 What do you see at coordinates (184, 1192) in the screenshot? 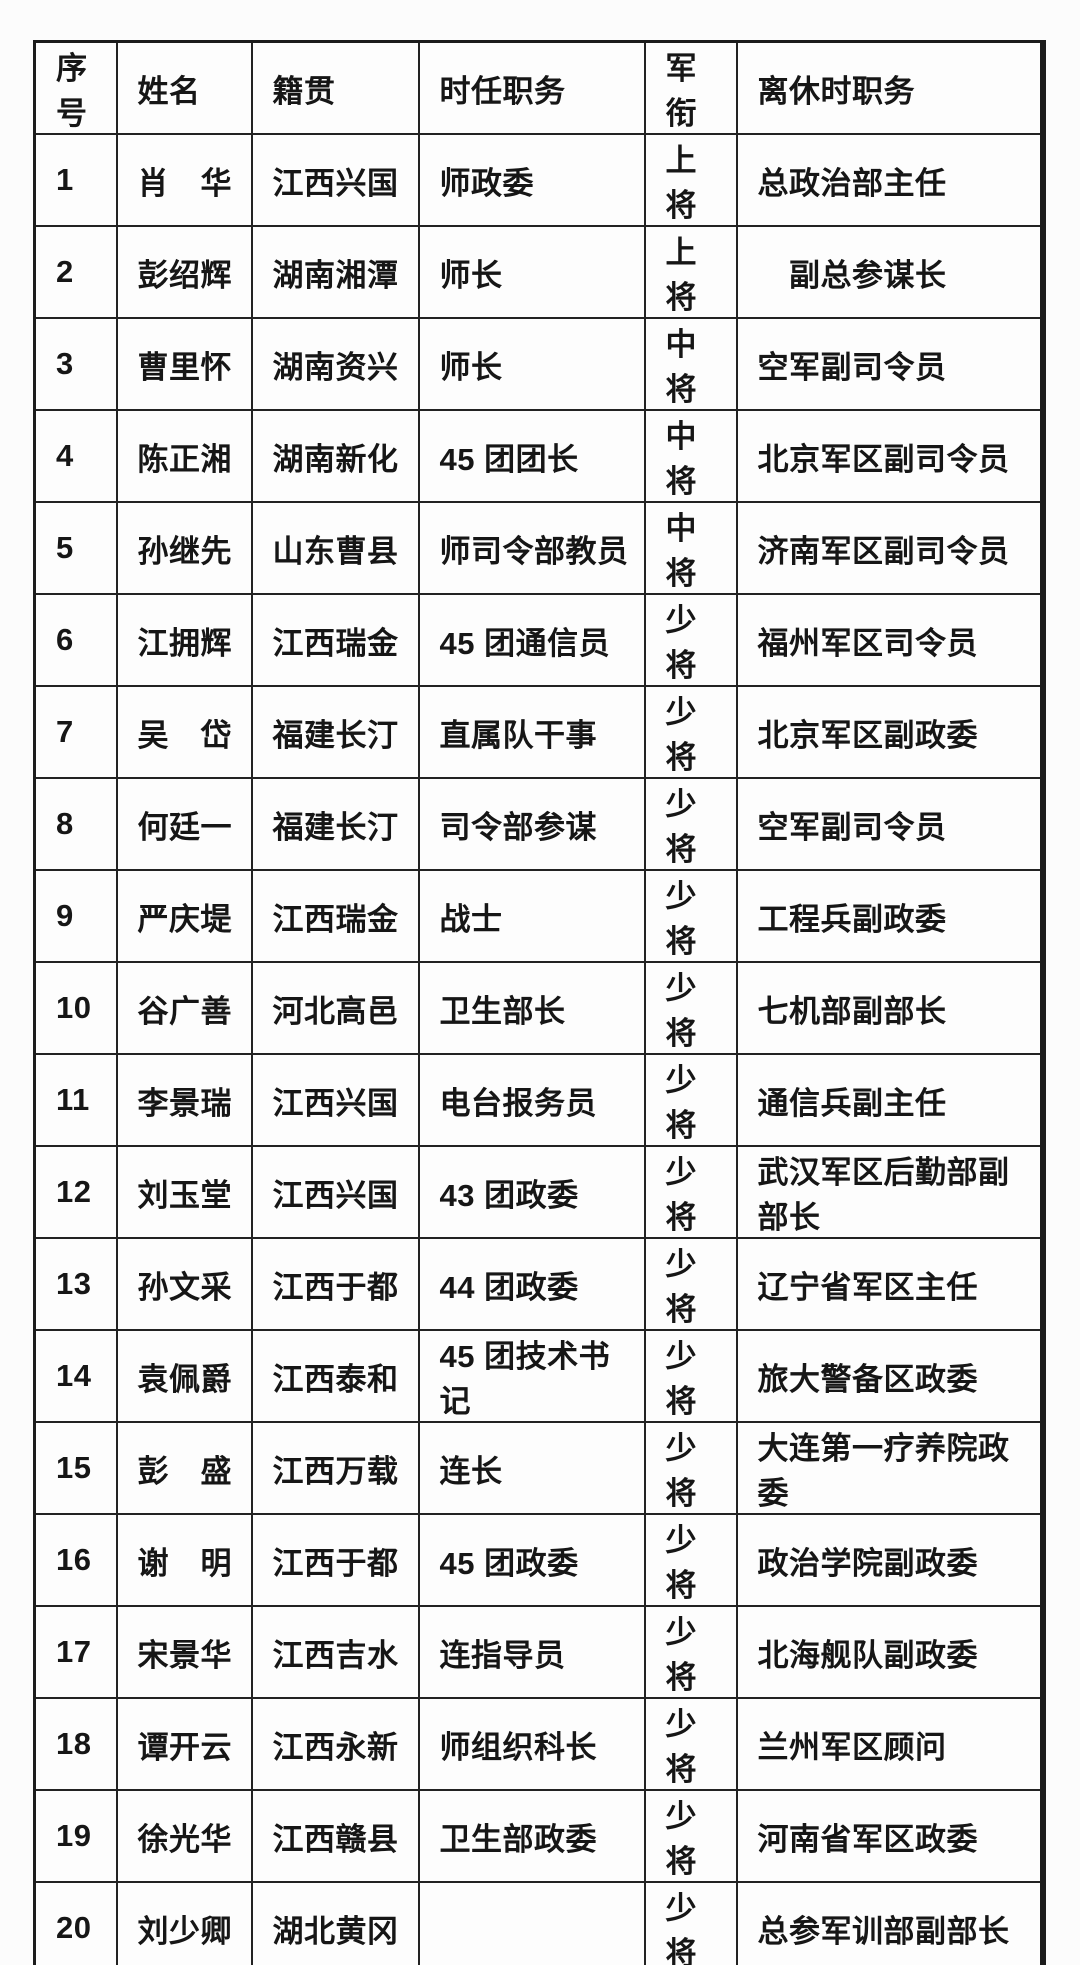
I see `cell-name: 刘玉堂` at bounding box center [184, 1192].